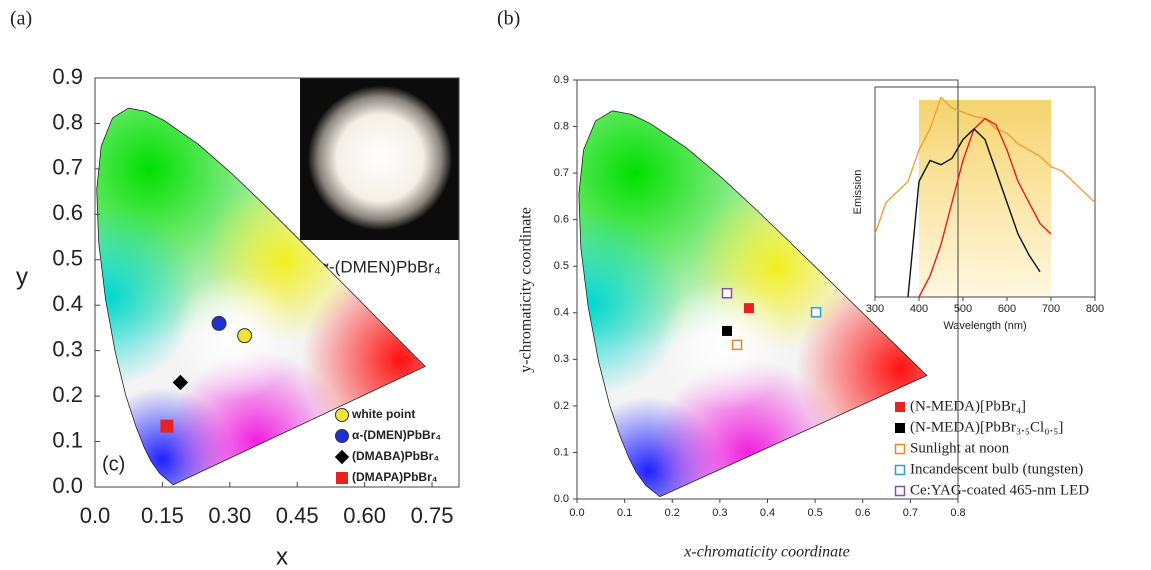 This screenshot has height=570, width=1151. What do you see at coordinates (22, 276) in the screenshot?
I see `y-axis-label: y` at bounding box center [22, 276].